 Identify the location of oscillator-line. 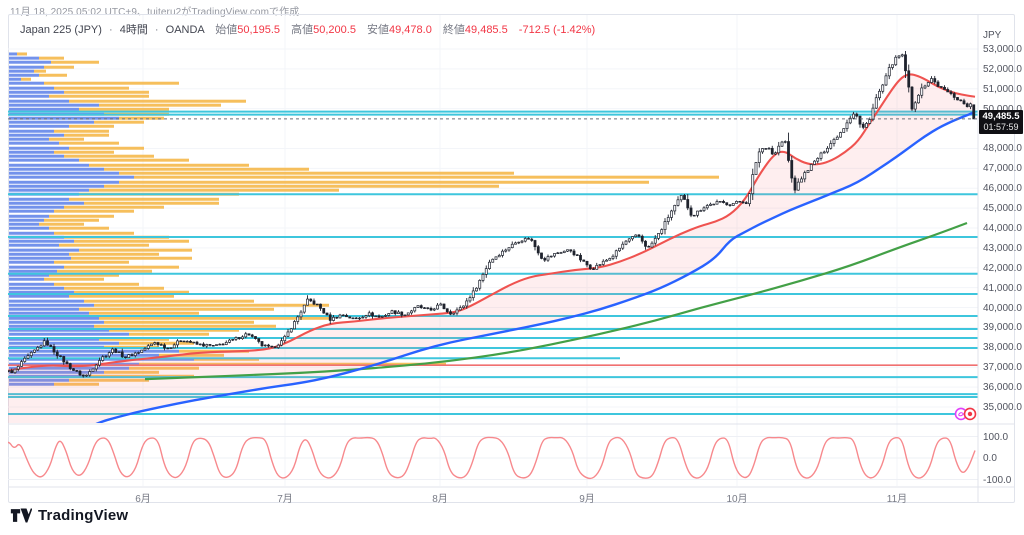
(492, 458).